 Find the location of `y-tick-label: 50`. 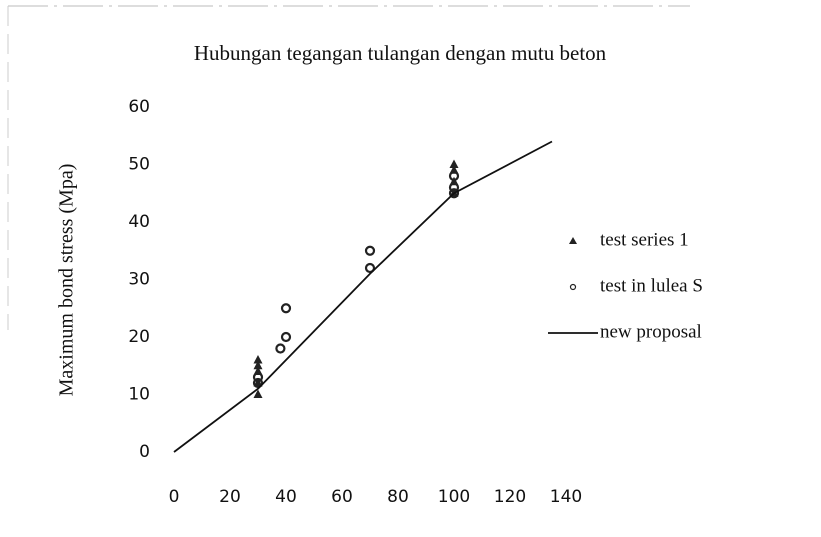

y-tick-label: 50 is located at coordinates (139, 165).